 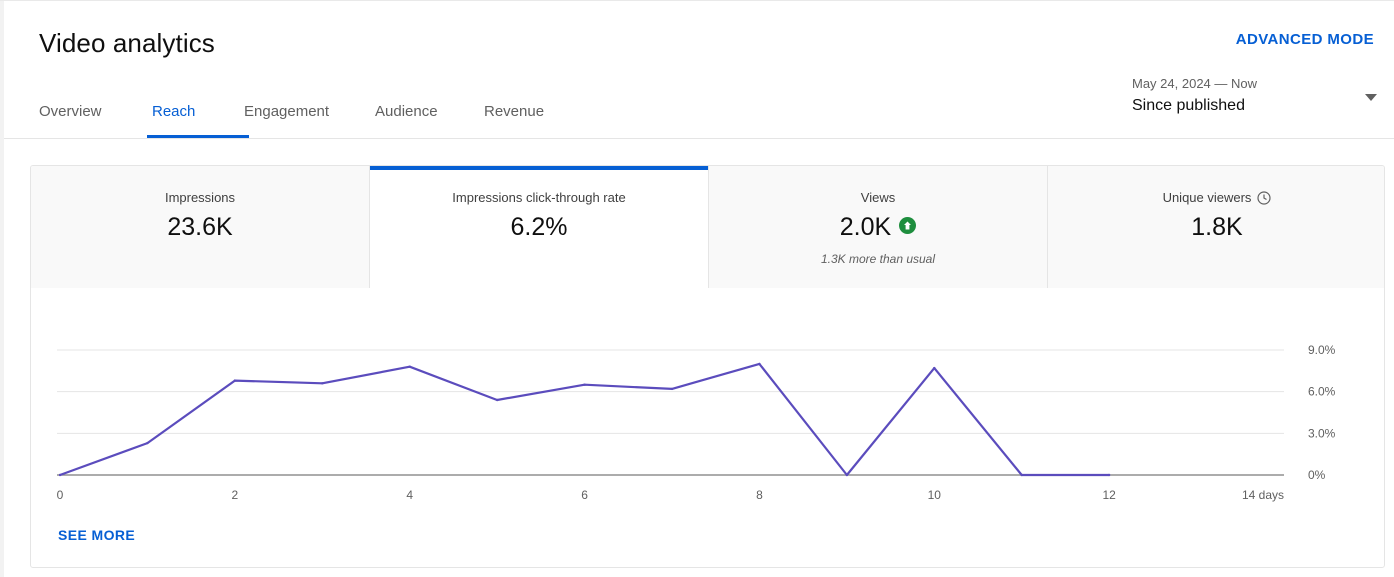 I want to click on x-tick-label: 14 days, so click(x=1263, y=495).